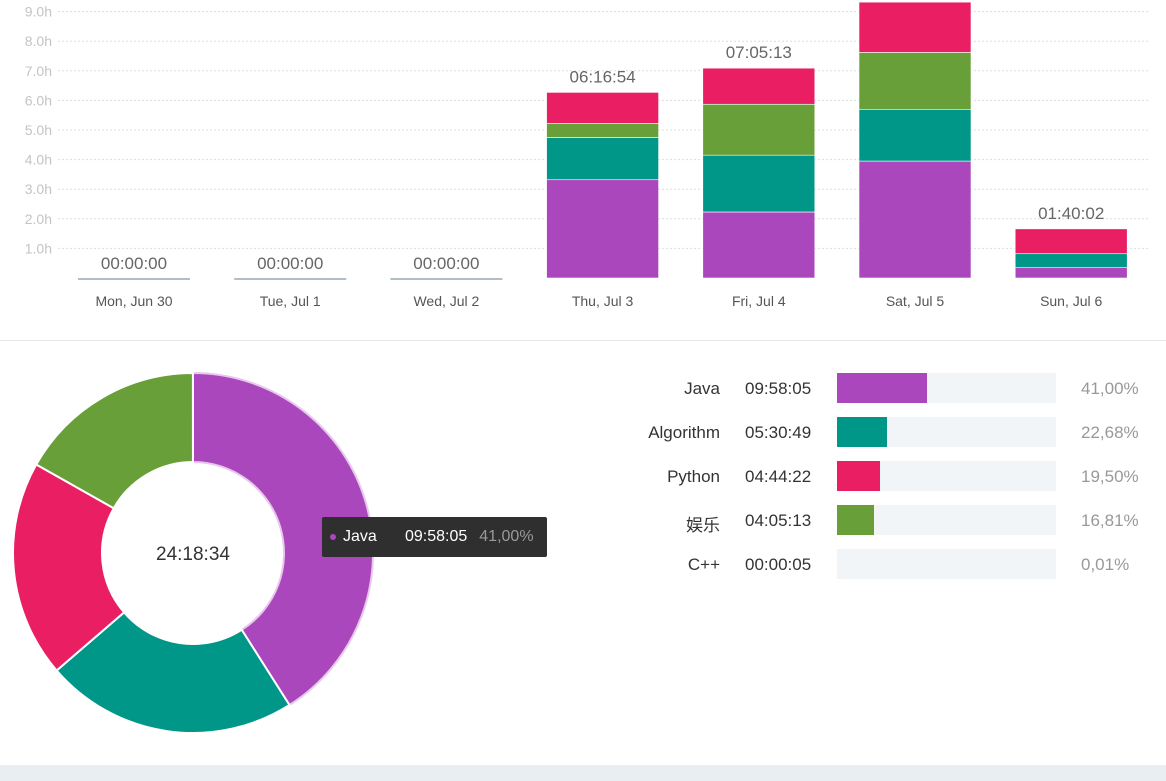 This screenshot has height=781, width=1166. Describe the element at coordinates (703, 525) in the screenshot. I see `legend-name: 娱乐` at that location.